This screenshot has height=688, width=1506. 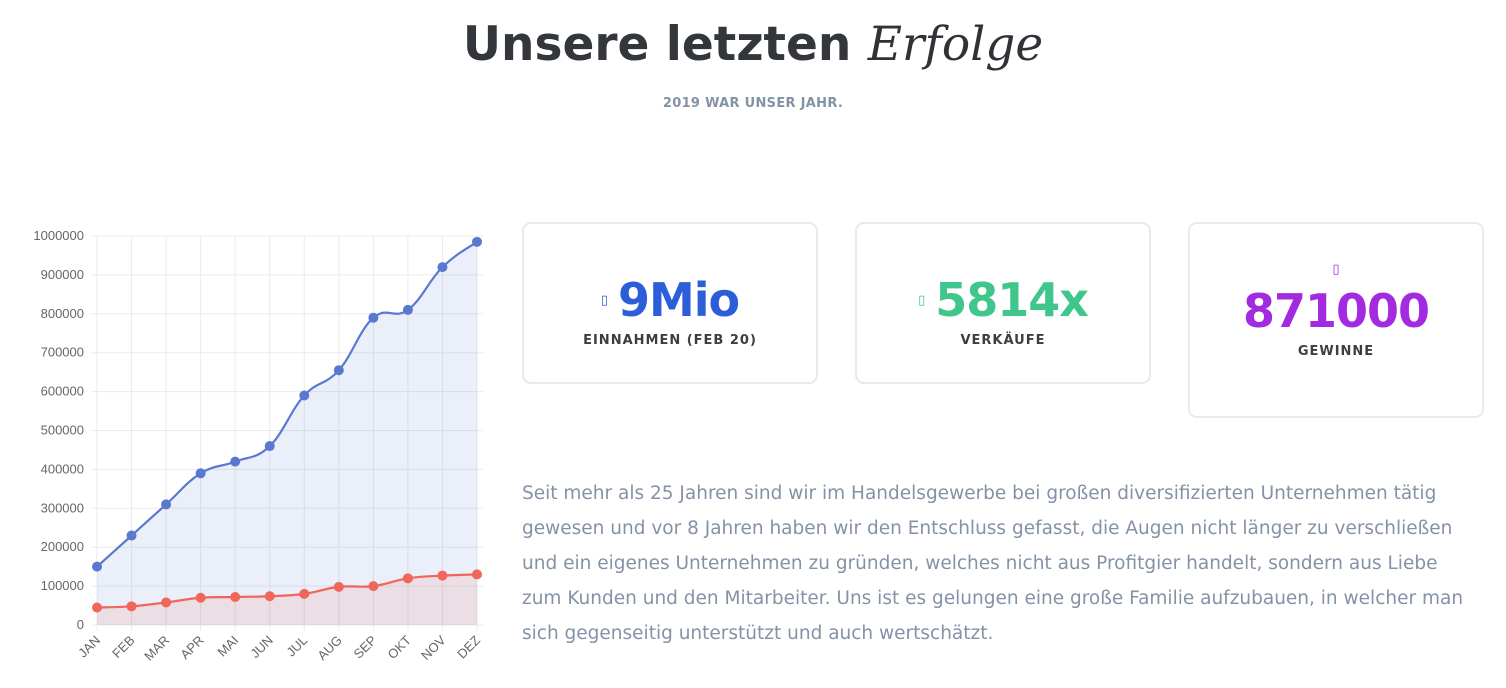 I want to click on x-tick-label: NOV, so click(x=433, y=647).